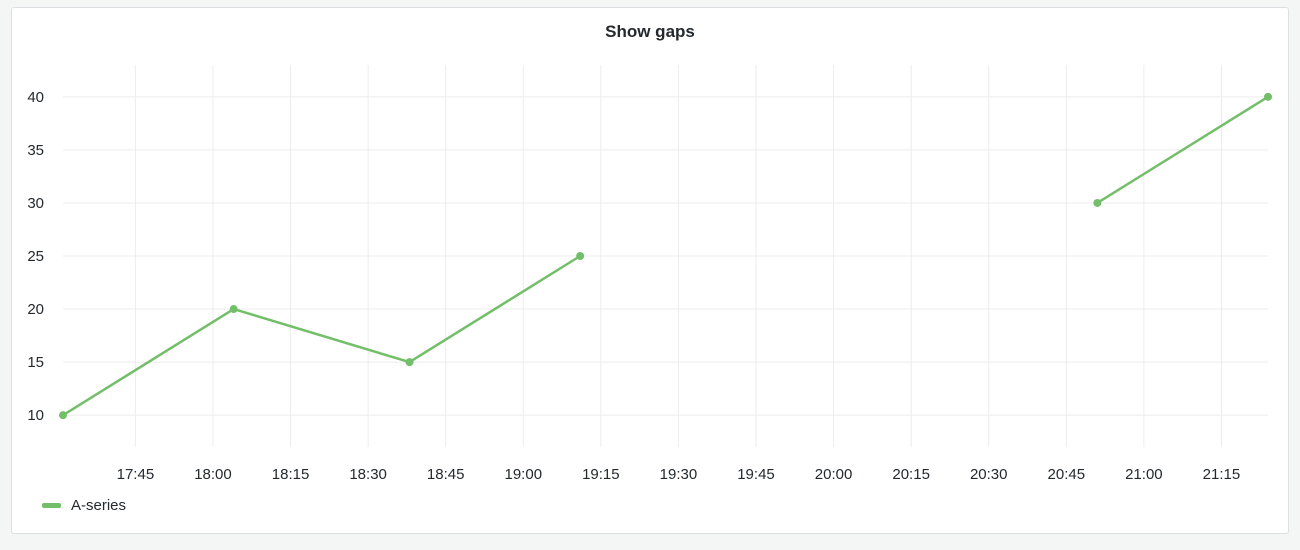 This screenshot has height=550, width=1300. What do you see at coordinates (756, 474) in the screenshot?
I see `x-tick-label: 19:45` at bounding box center [756, 474].